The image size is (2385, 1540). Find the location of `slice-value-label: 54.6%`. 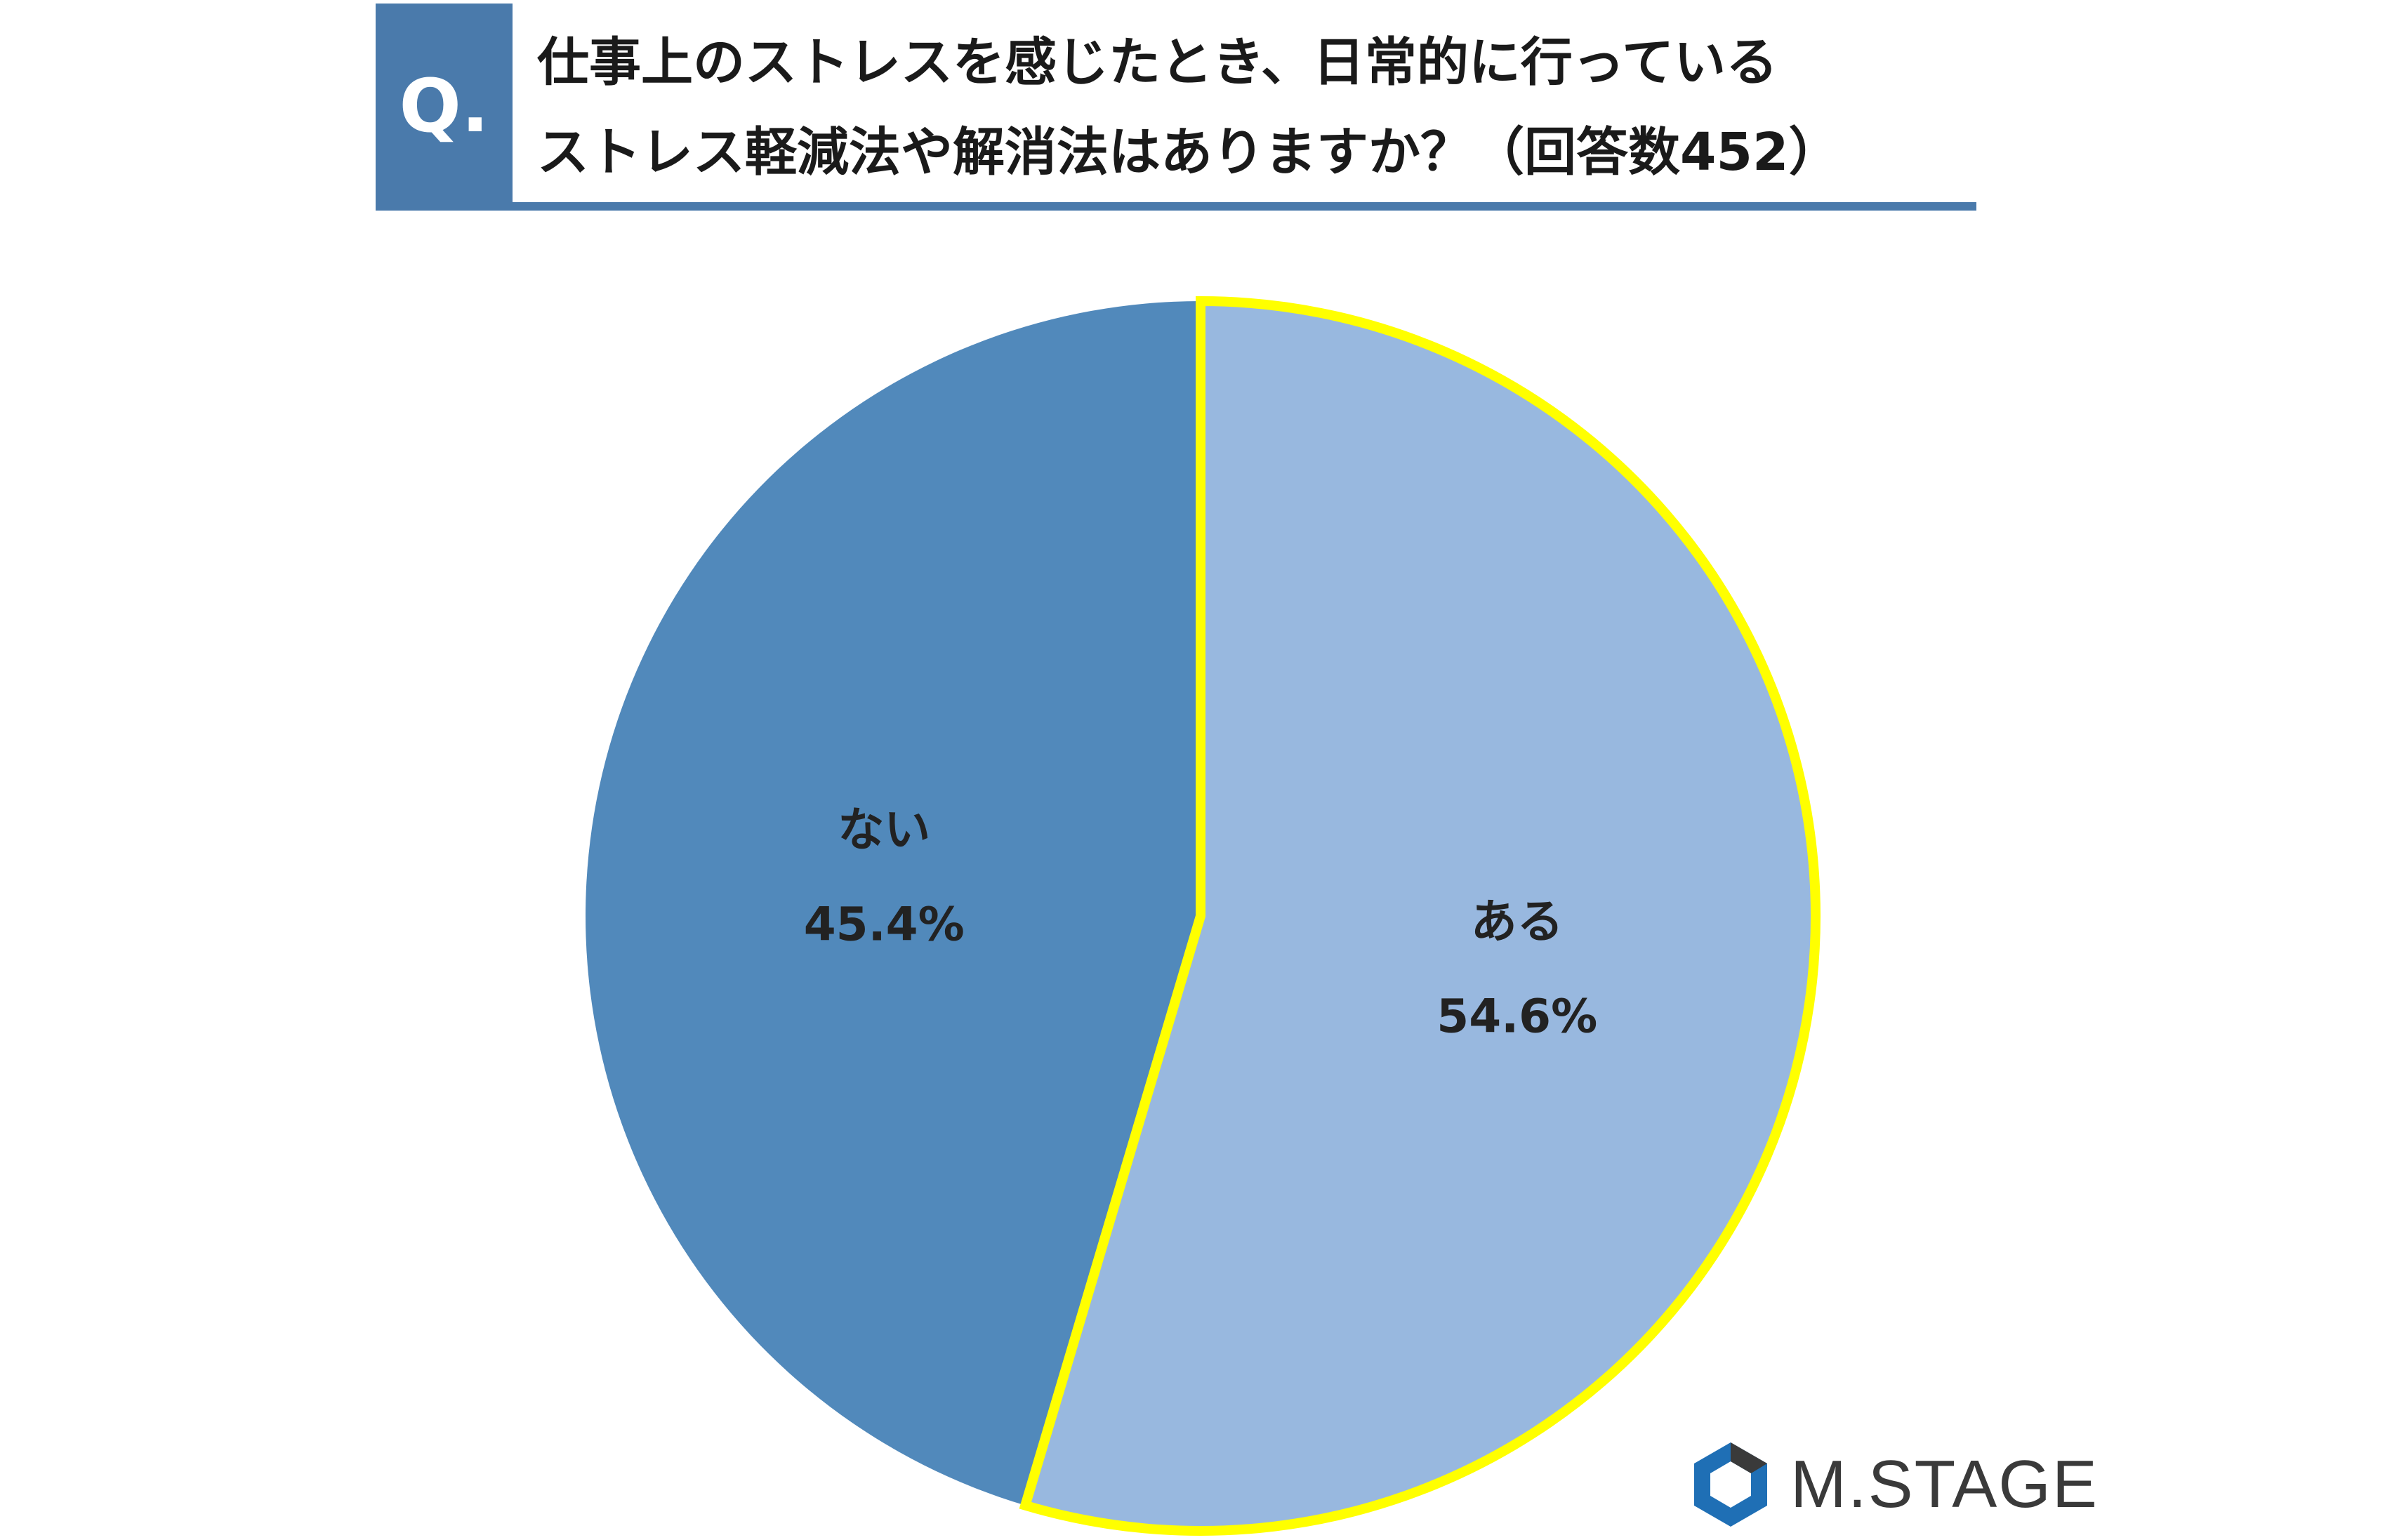

slice-value-label: 54.6% is located at coordinates (1516, 1017).